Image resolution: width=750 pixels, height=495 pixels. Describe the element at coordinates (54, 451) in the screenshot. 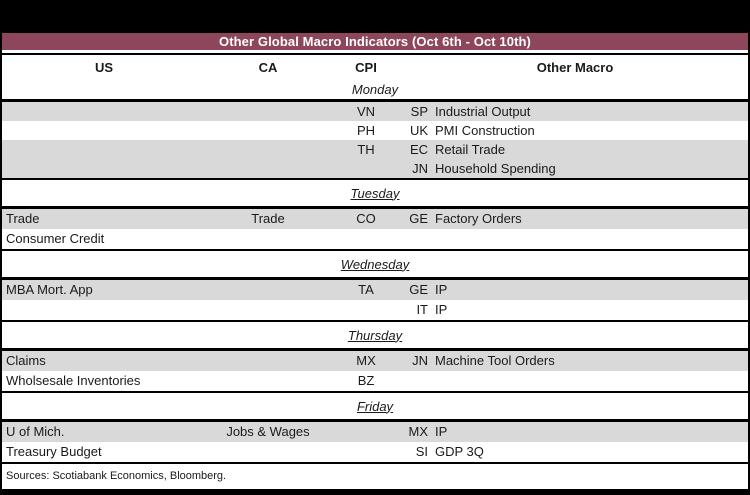

I see `cell-us: Treasury Budget` at that location.